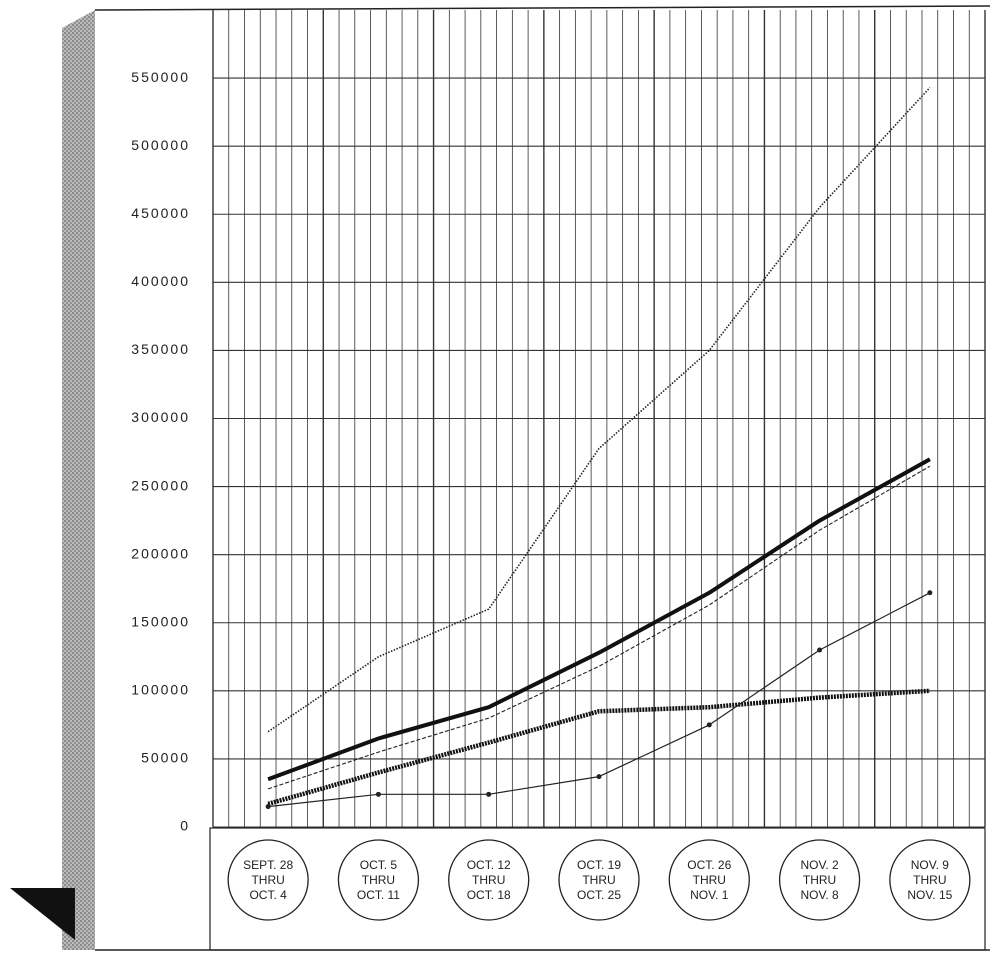 The width and height of the screenshot is (996, 955). I want to click on x-tick-label: OCT. 19 THRU OCT. 25, so click(598, 879).